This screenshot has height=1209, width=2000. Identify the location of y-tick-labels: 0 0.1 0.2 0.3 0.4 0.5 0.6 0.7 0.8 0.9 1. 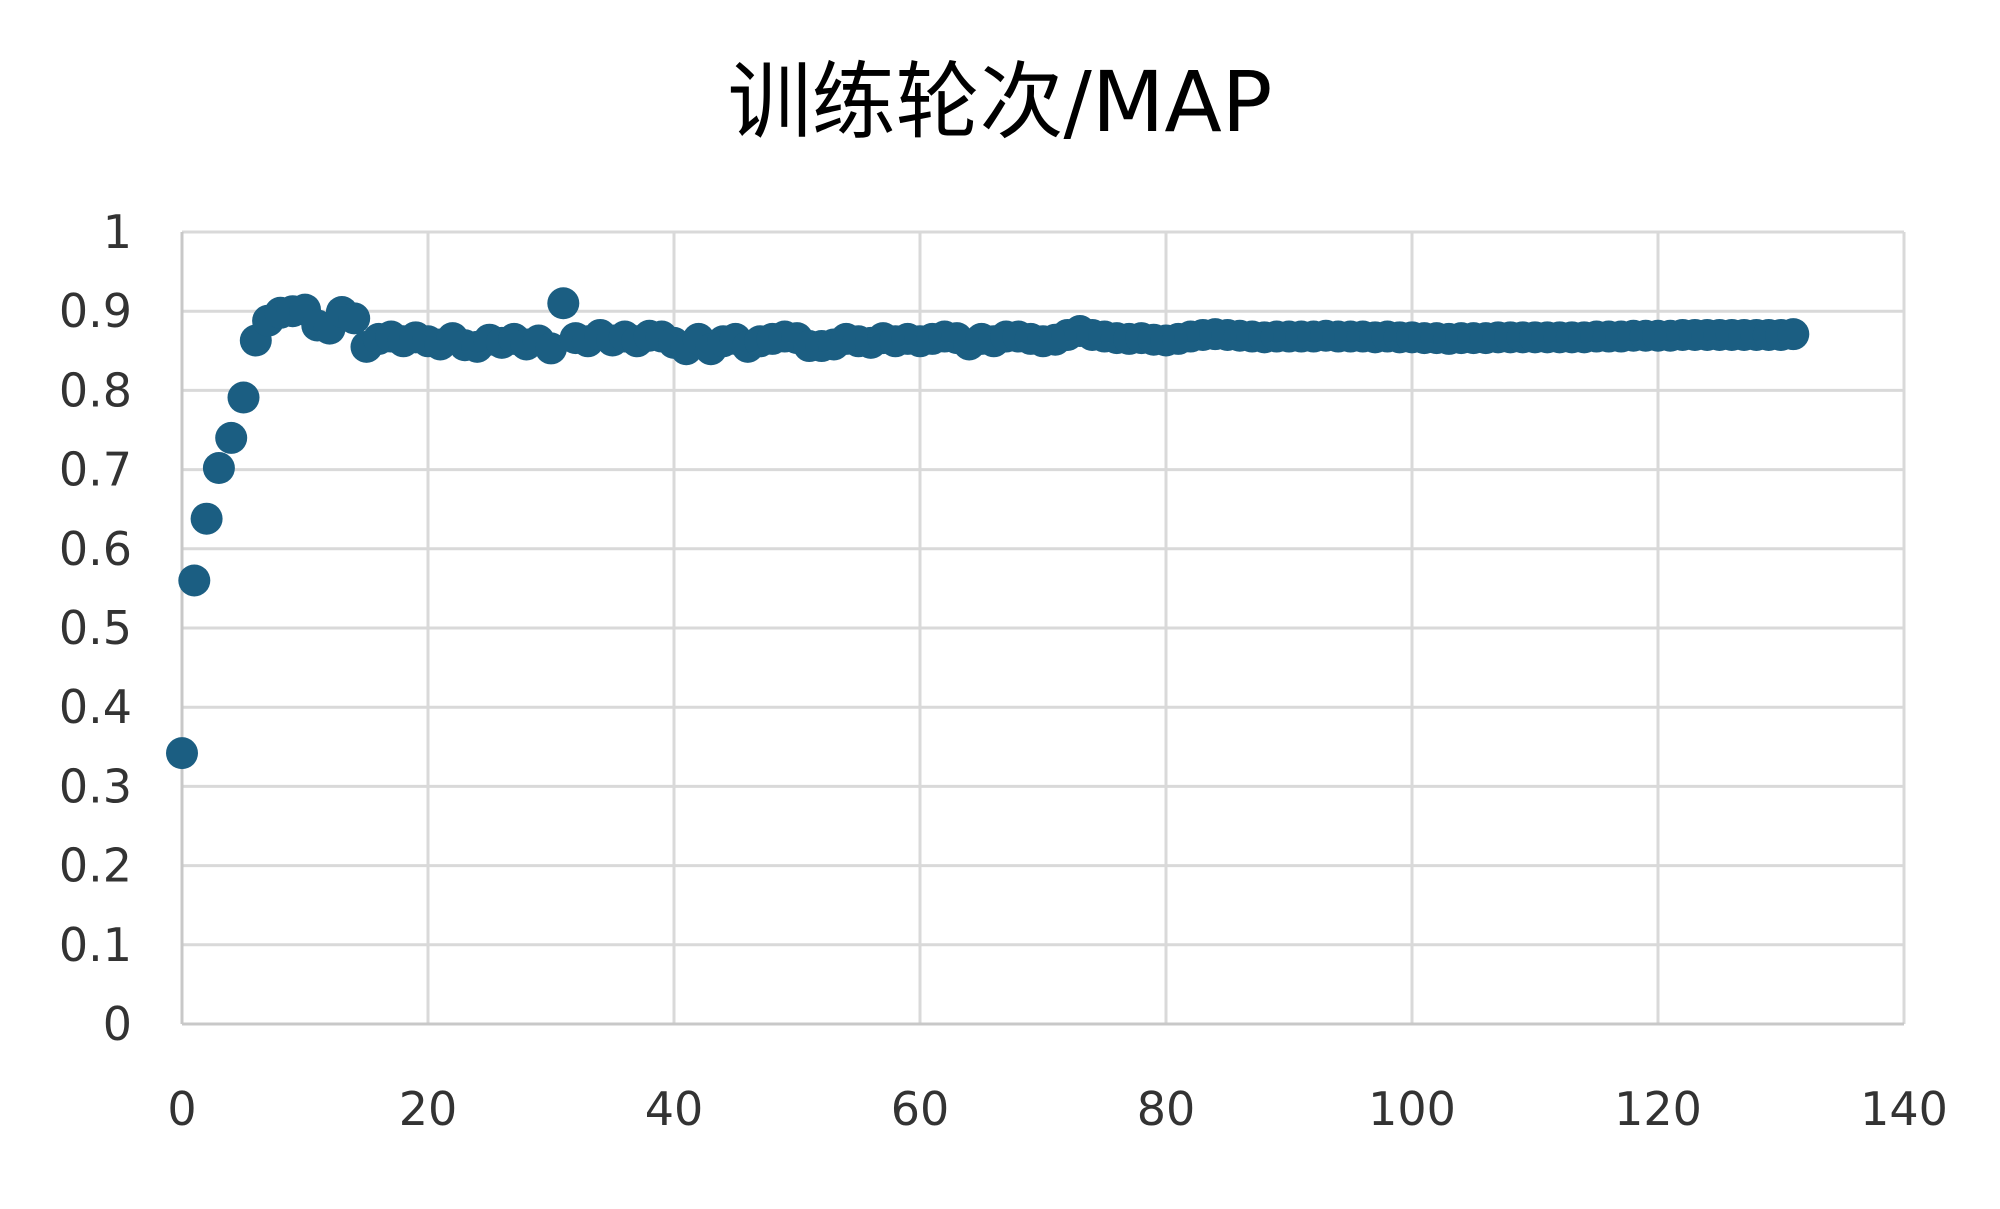
(95, 628).